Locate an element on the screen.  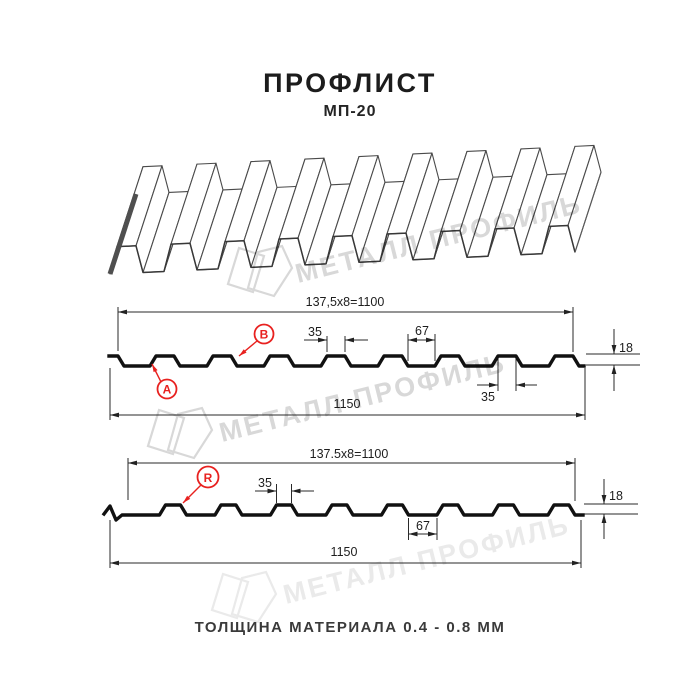
label-a-circle is located at coordinates (167, 389).